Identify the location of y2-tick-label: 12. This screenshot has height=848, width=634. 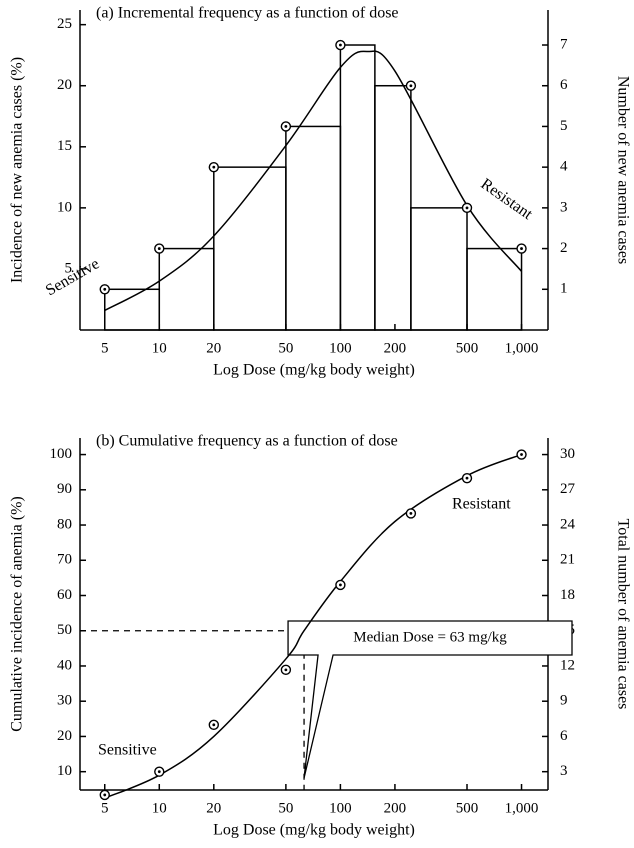
(567, 665).